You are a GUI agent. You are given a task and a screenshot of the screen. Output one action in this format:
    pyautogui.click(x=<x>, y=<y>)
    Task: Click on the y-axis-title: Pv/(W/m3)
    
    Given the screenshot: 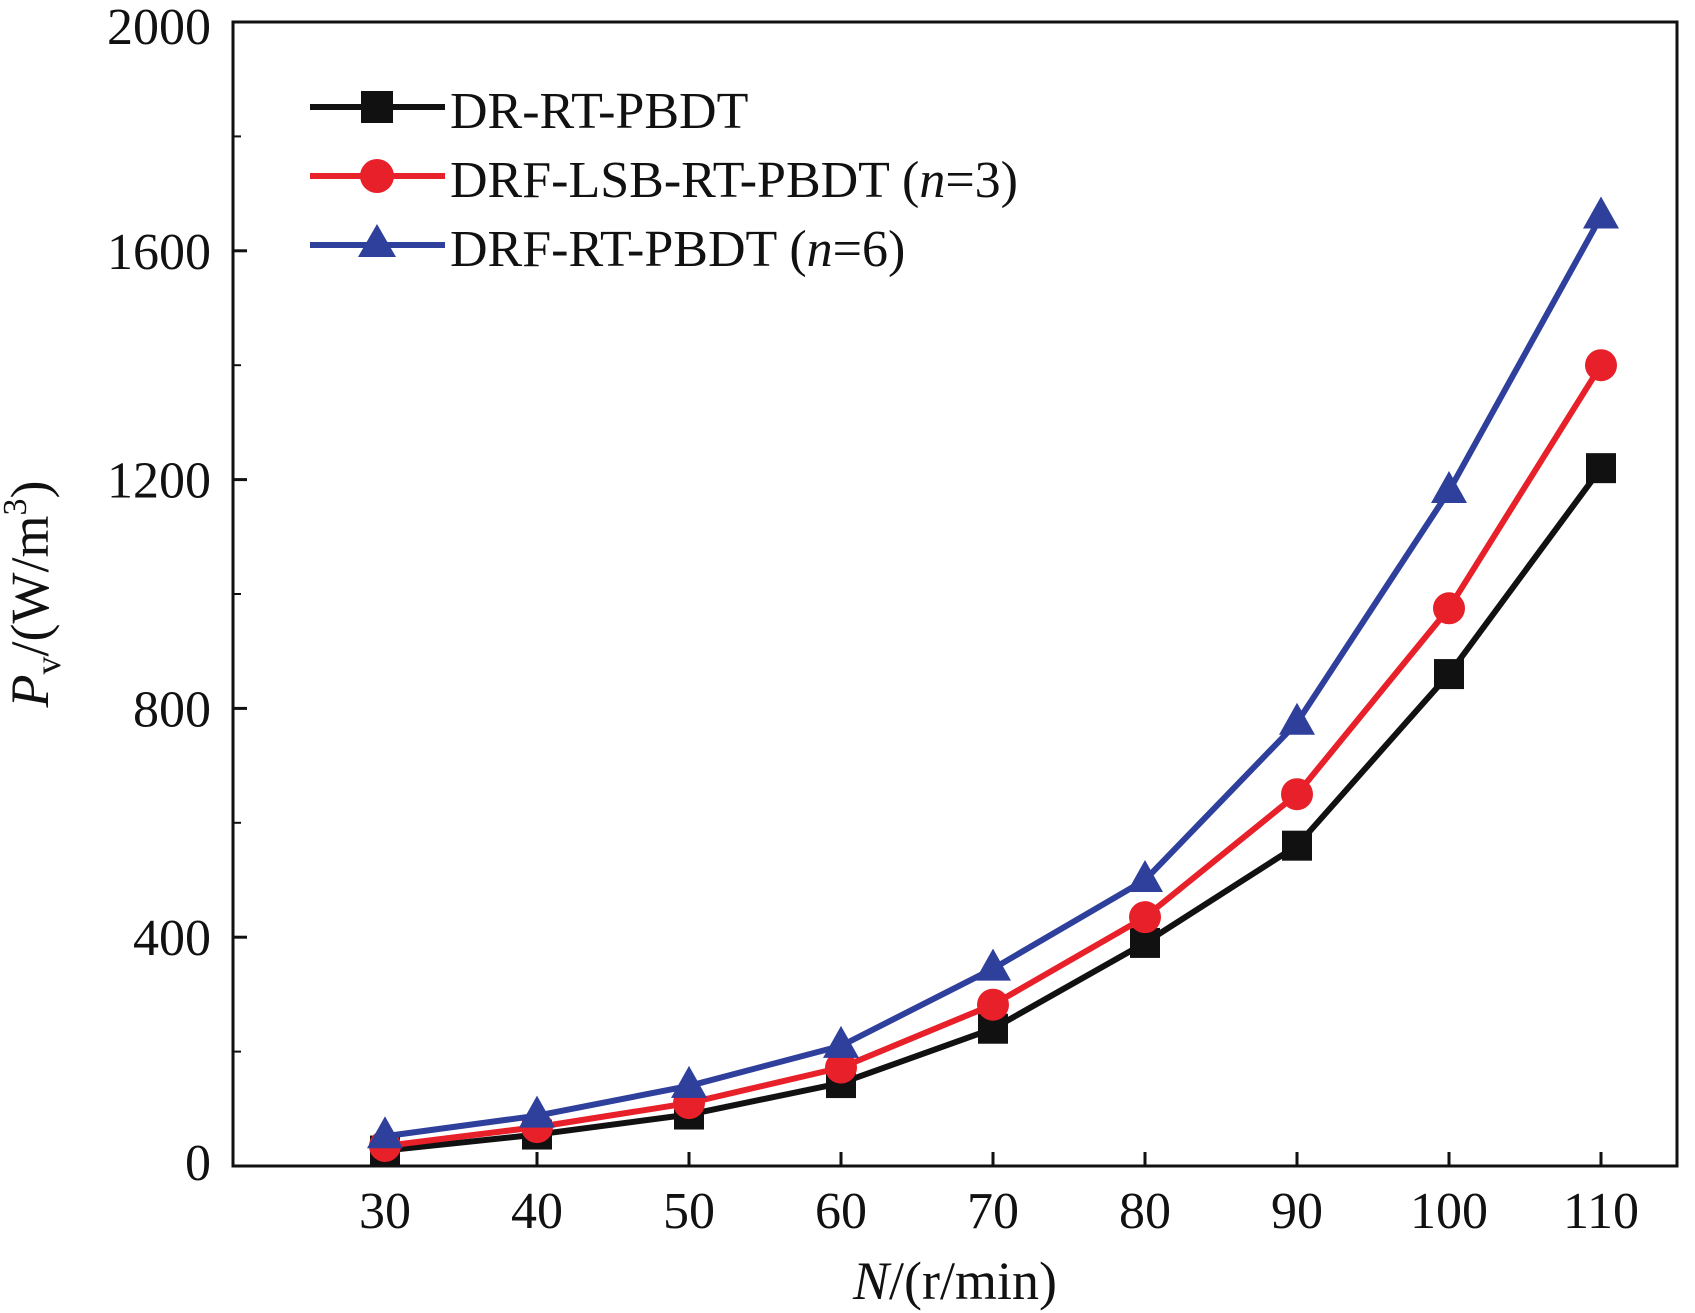 What is the action you would take?
    pyautogui.click(x=34, y=595)
    